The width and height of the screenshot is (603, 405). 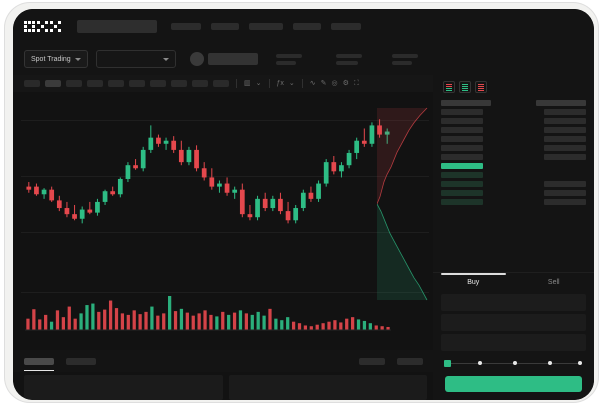 I want to click on order-price-input, so click(x=513, y=302).